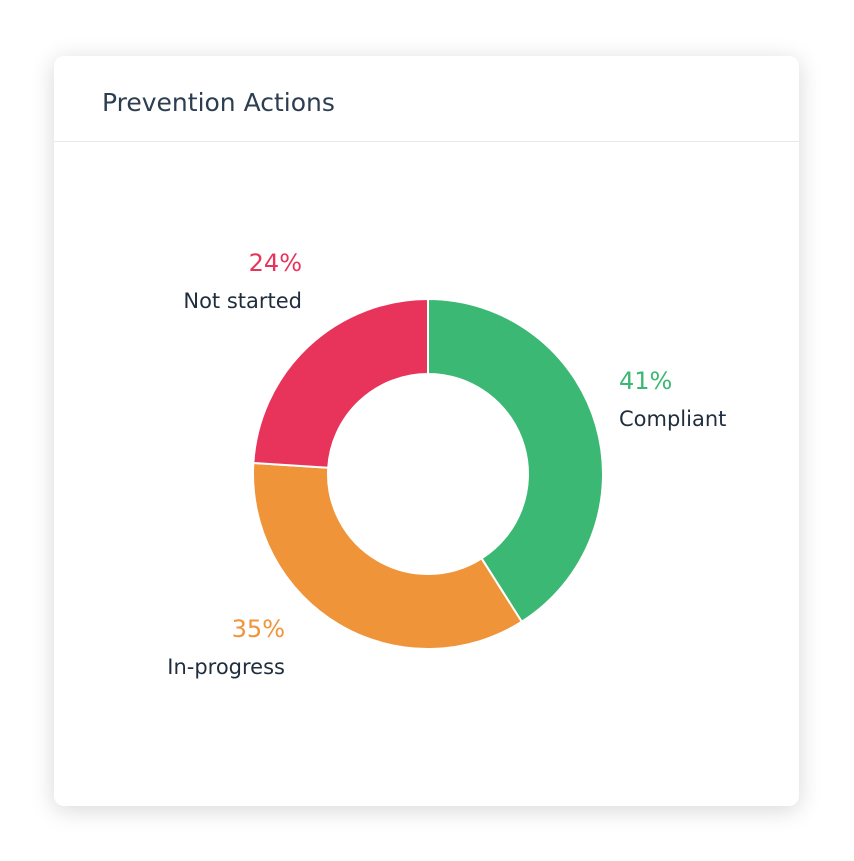  Describe the element at coordinates (275, 263) in the screenshot. I see `value-label: 24%` at that location.